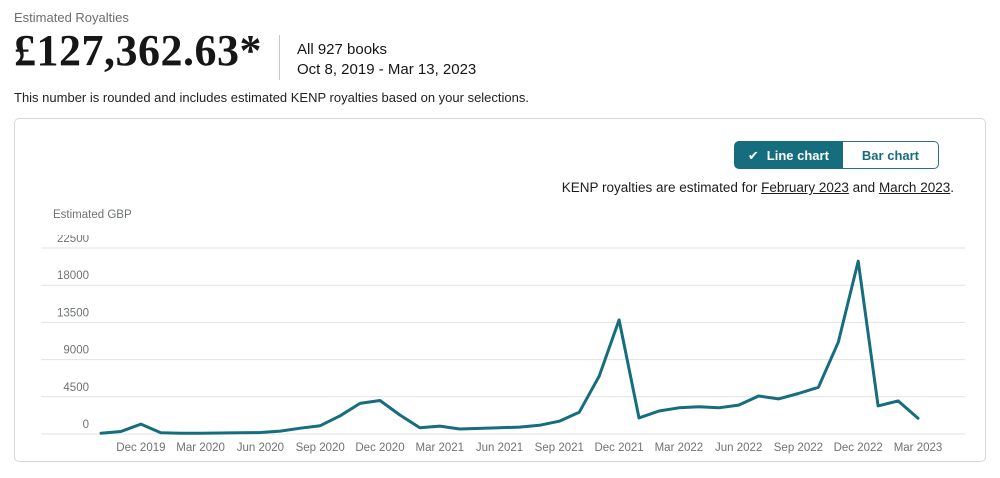 Image resolution: width=1000 pixels, height=478 pixels. I want to click on y-tick-label: 0, so click(86, 425).